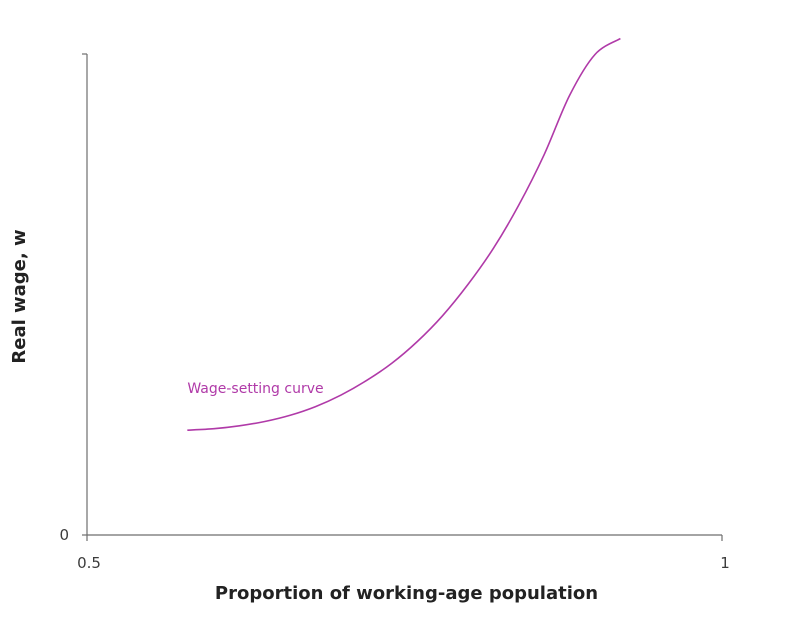 This screenshot has height=619, width=810. What do you see at coordinates (73, 535) in the screenshot?
I see `y-axis-ticks: 0` at bounding box center [73, 535].